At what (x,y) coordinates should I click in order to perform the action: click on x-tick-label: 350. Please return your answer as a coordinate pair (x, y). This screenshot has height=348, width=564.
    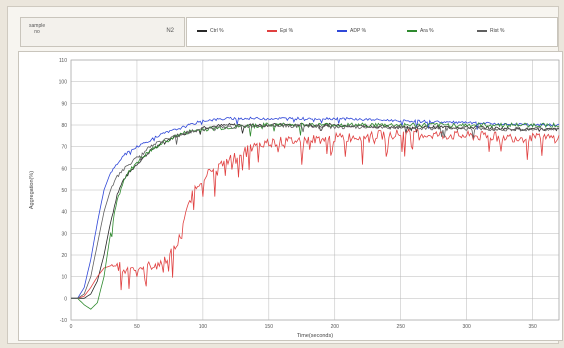
    Looking at the image, I should click on (532, 327).